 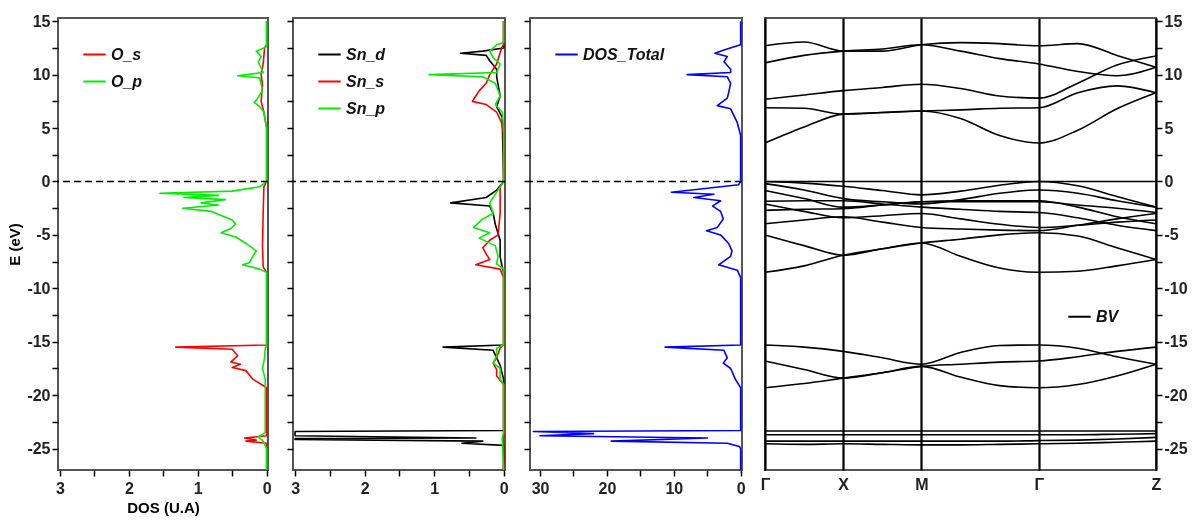 I want to click on y-tick-label: -5, so click(x=43, y=235).